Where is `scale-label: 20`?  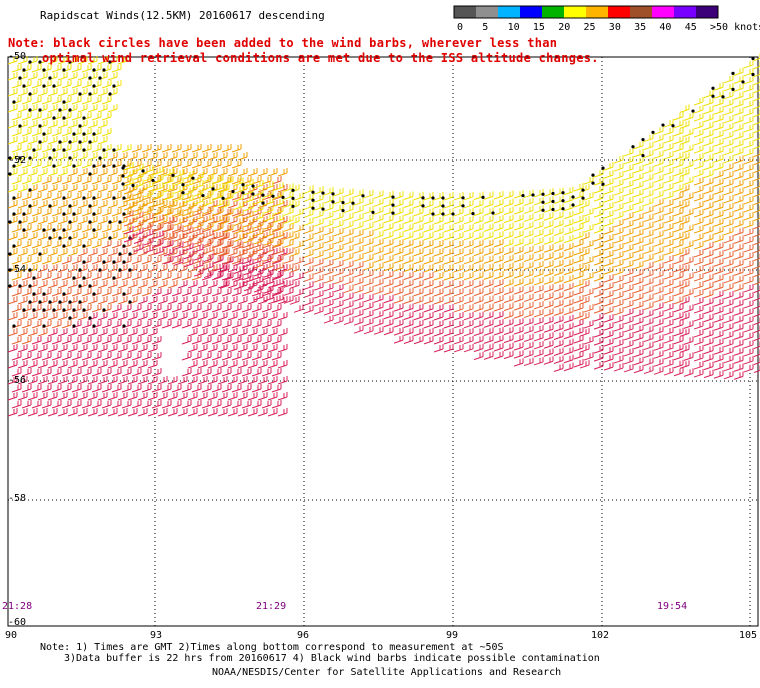 scale-label: 20 is located at coordinates (564, 27).